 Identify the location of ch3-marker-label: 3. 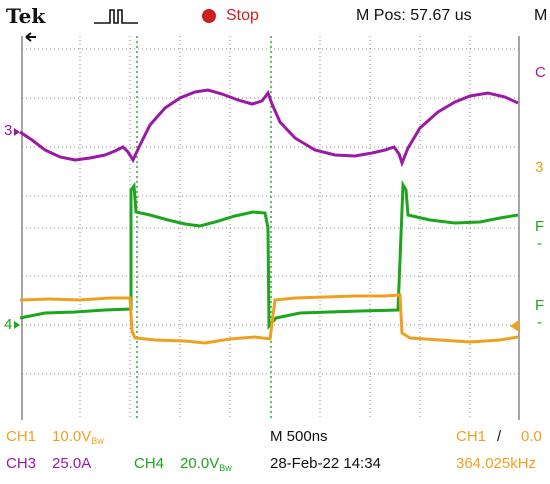
(8, 130).